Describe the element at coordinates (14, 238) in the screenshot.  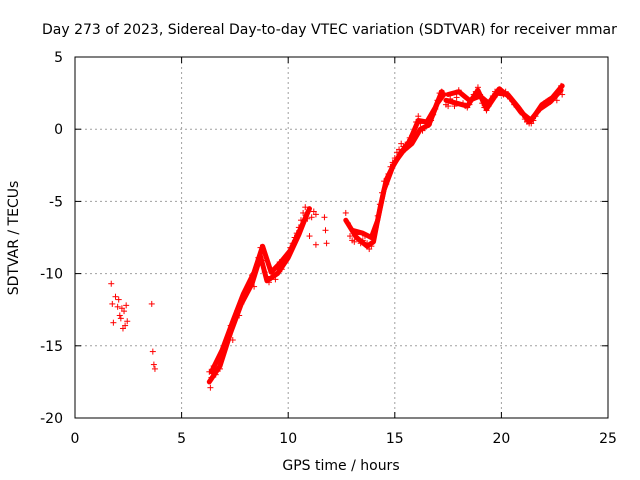
I see `y-axis-title: SDTVAR / TECUs` at that location.